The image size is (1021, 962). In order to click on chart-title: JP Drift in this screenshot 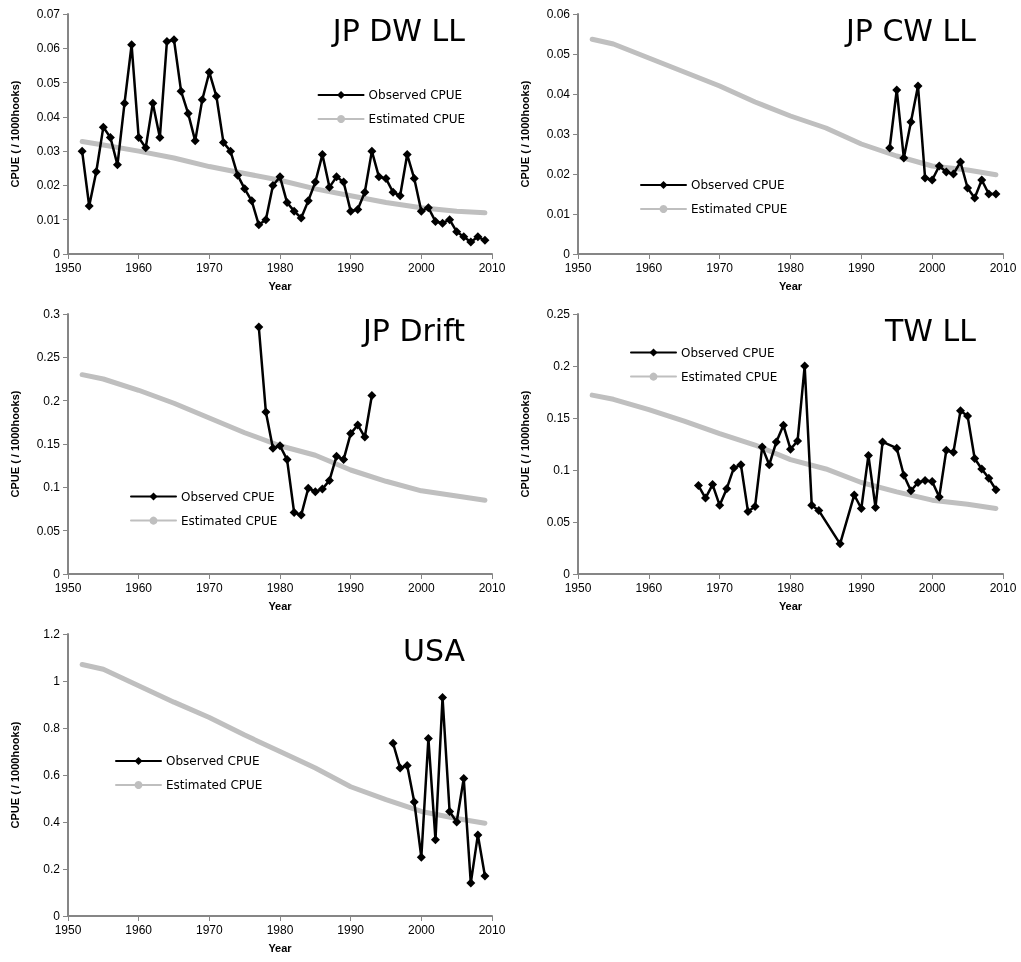, I will do `click(413, 330)`.